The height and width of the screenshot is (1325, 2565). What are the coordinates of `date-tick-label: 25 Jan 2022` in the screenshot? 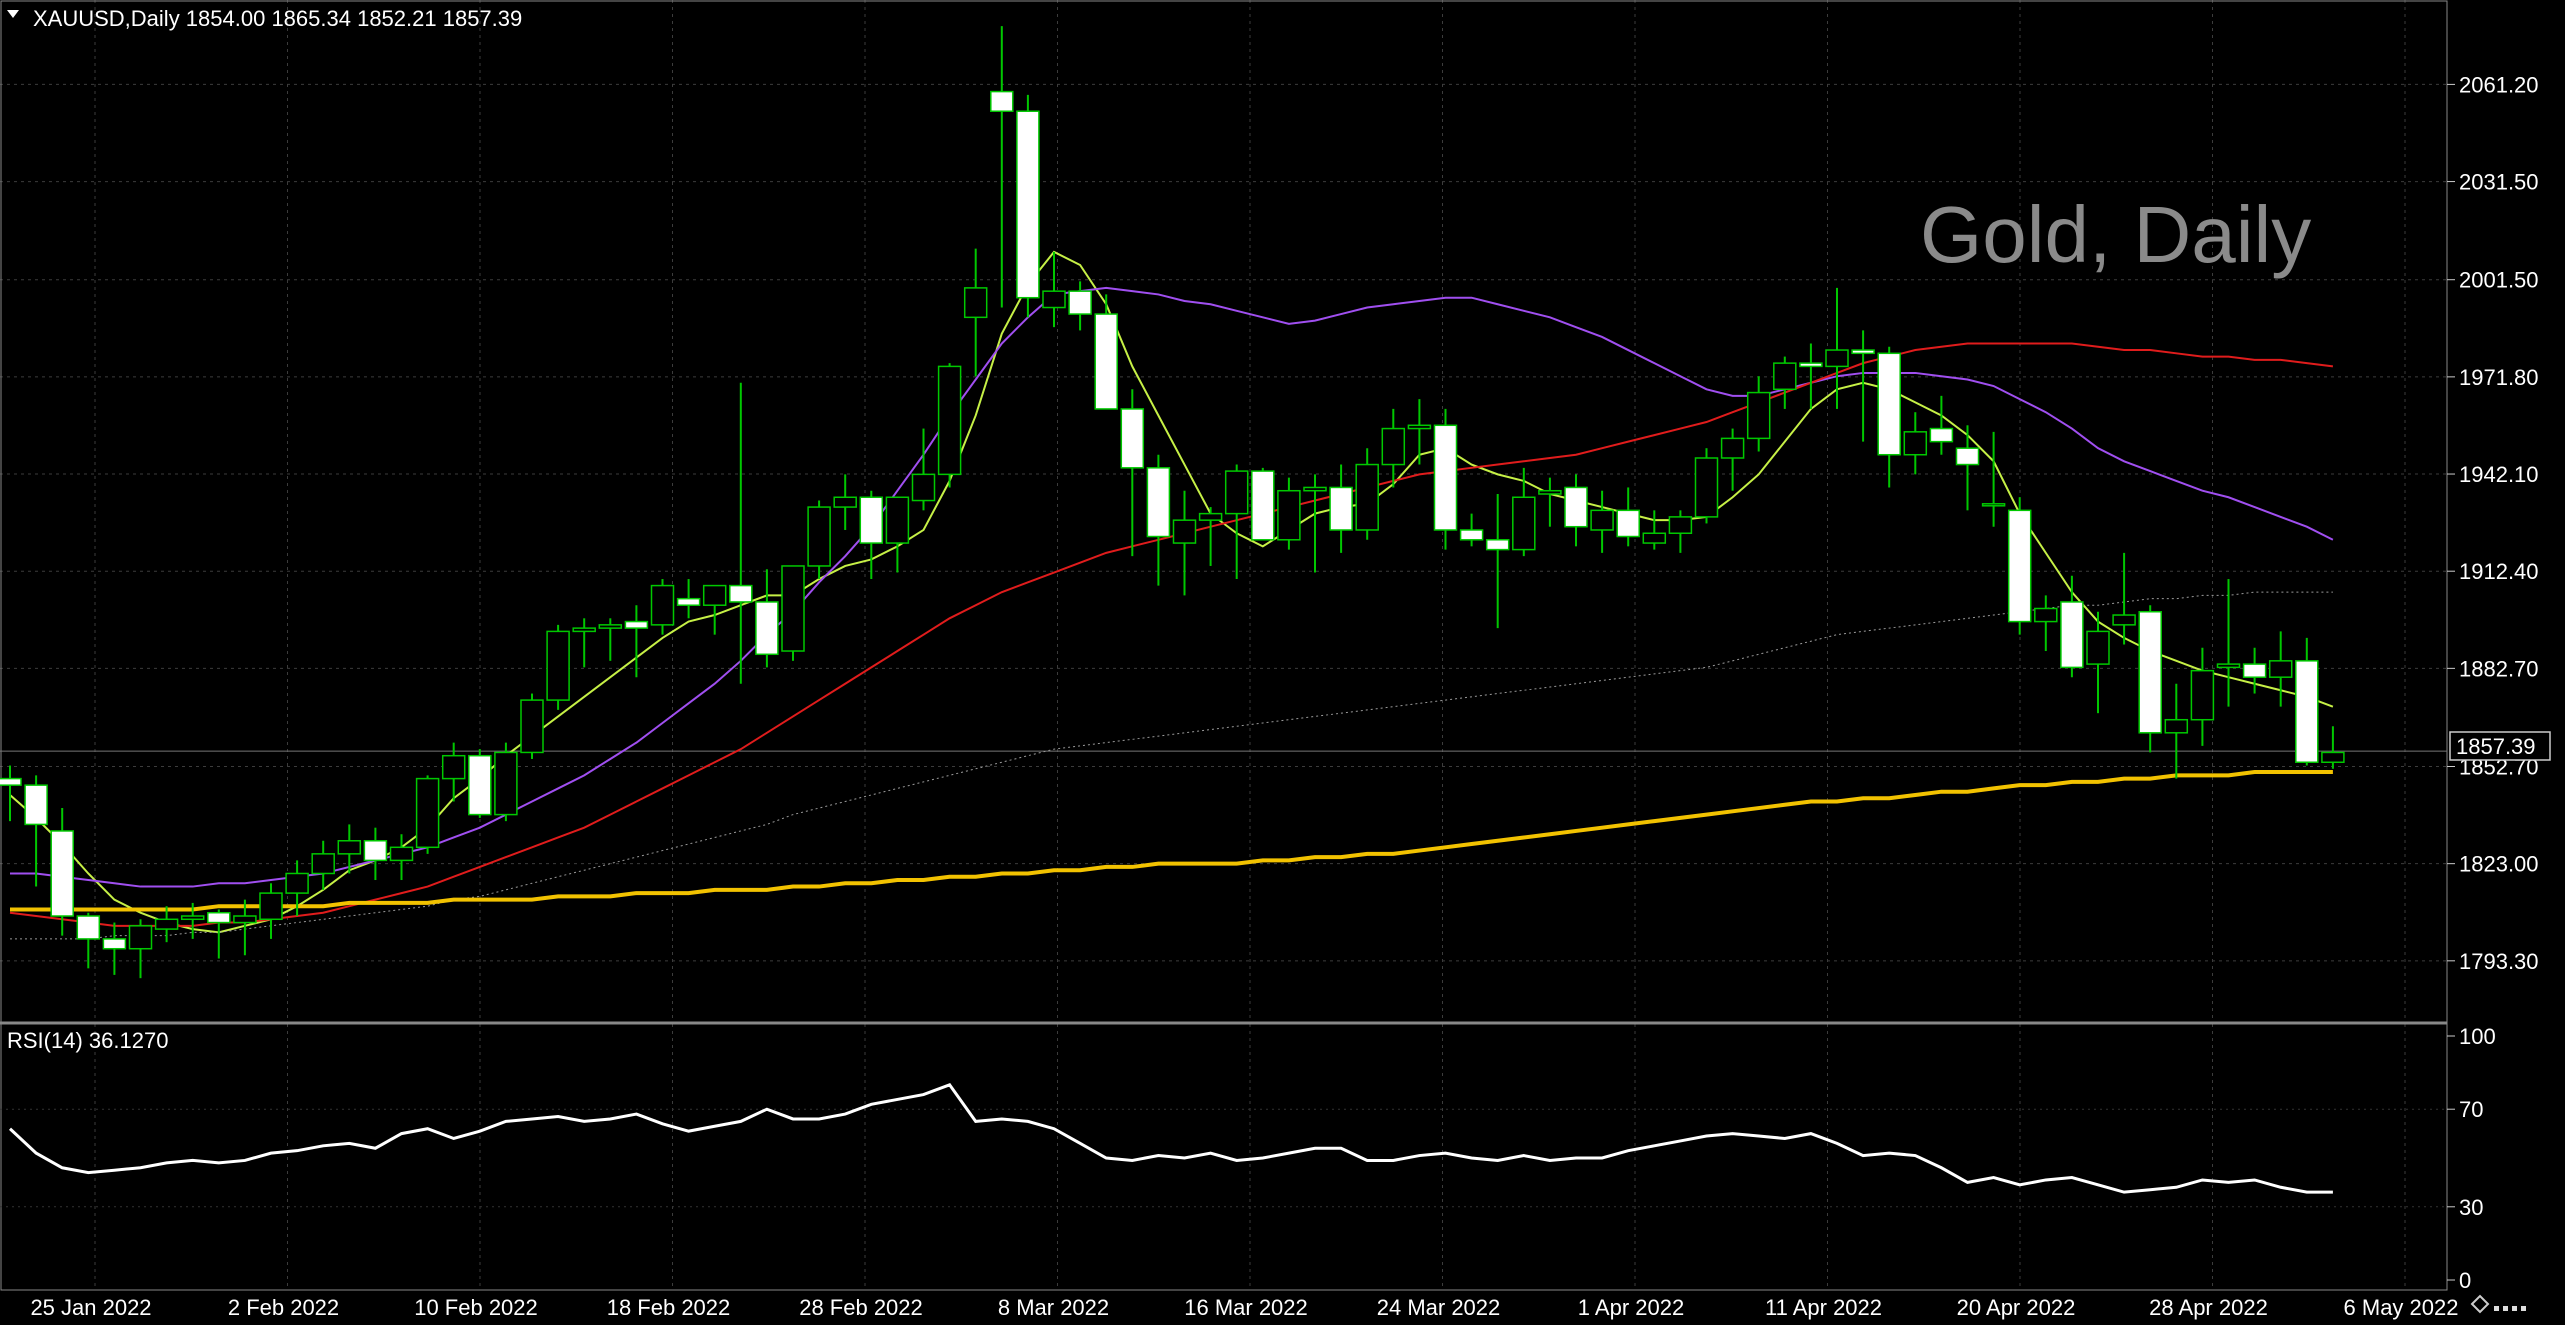 It's located at (90, 1307).